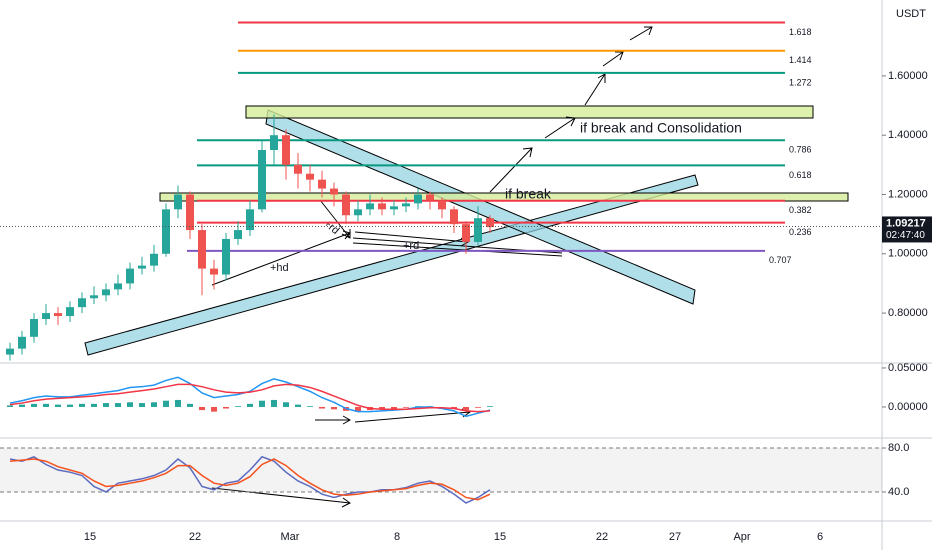 This screenshot has width=932, height=550. What do you see at coordinates (908, 313) in the screenshot?
I see `y-tick-label: 0.80000` at bounding box center [908, 313].